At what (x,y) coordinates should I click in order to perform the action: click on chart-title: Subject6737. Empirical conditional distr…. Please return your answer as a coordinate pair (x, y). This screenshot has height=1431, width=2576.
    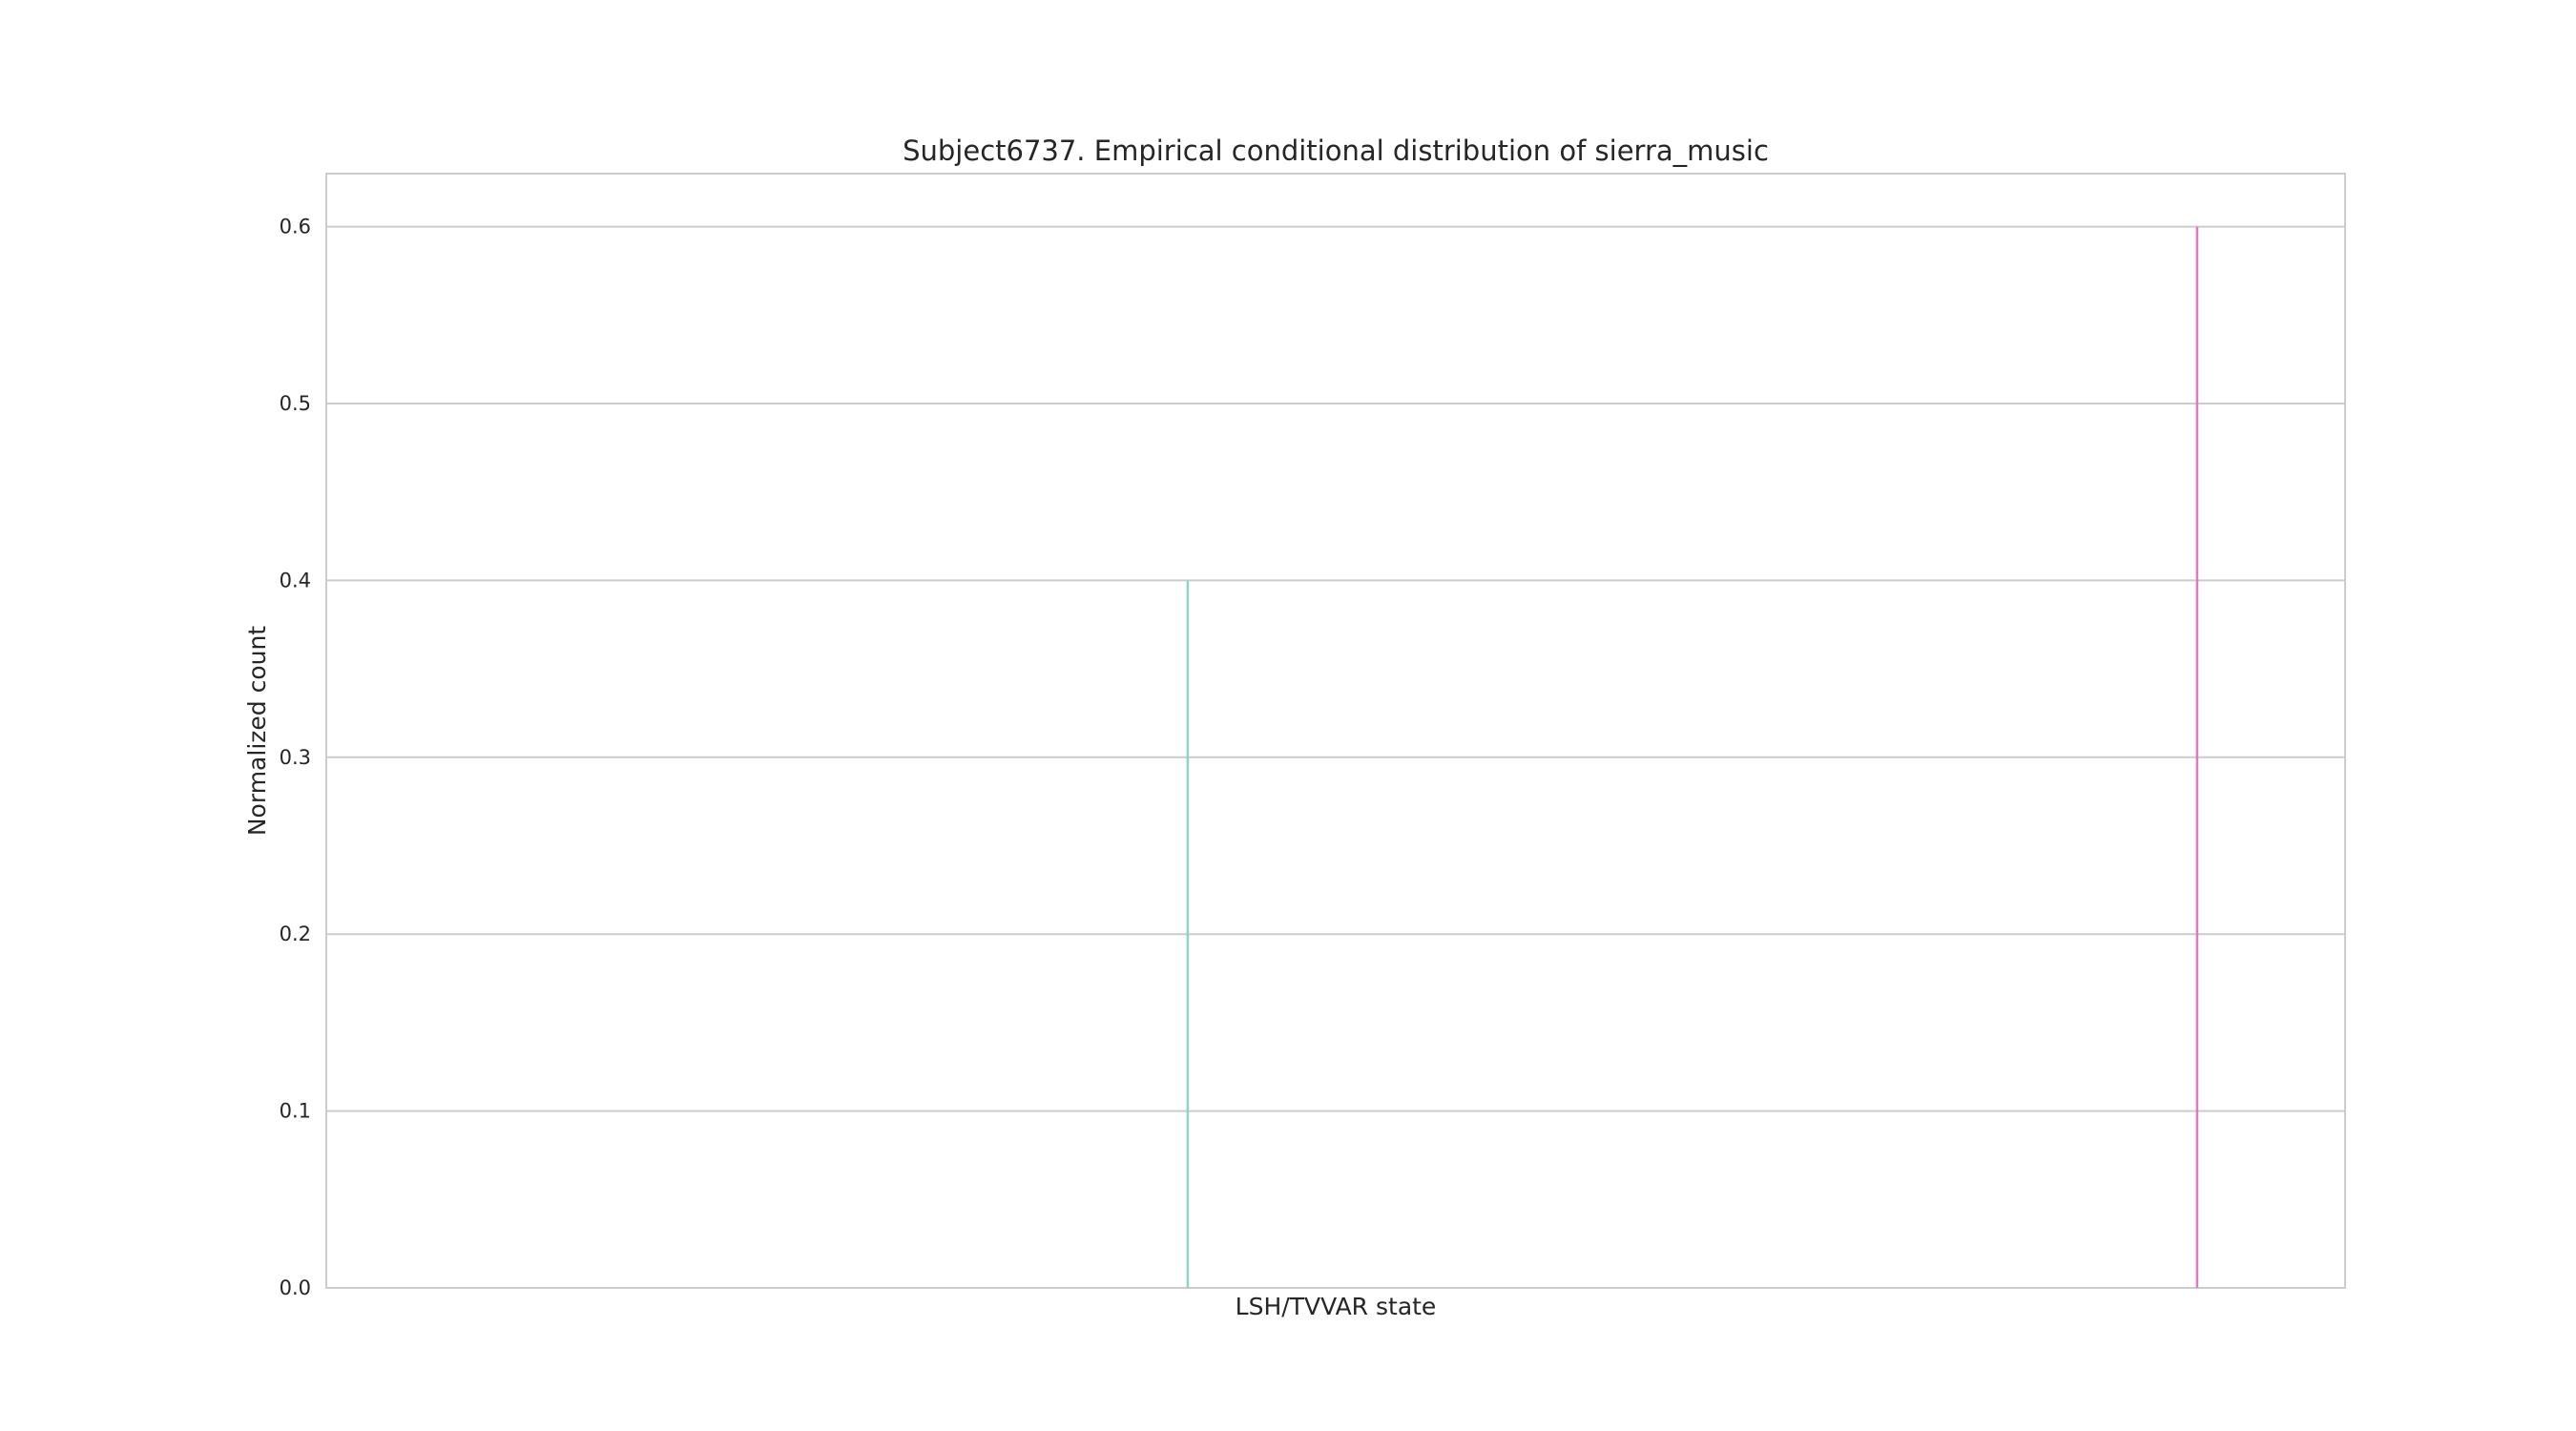
    Looking at the image, I should click on (1336, 151).